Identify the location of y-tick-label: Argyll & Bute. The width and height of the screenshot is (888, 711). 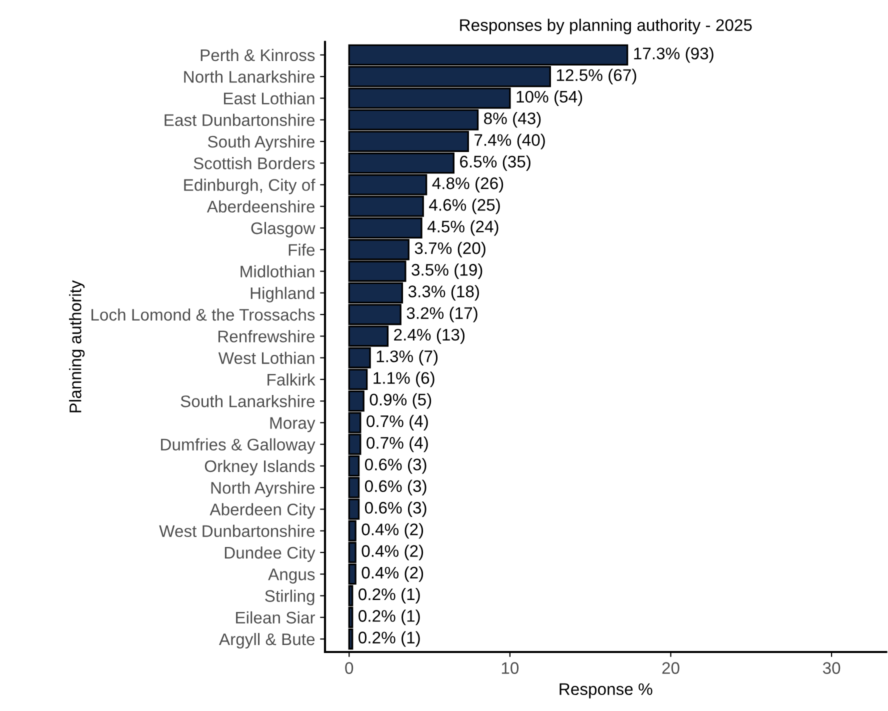
(266, 640).